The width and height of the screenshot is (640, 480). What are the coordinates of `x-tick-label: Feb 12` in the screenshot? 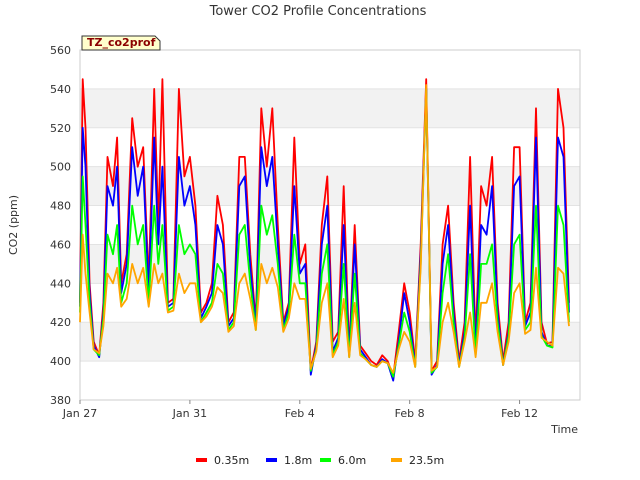 It's located at (519, 413).